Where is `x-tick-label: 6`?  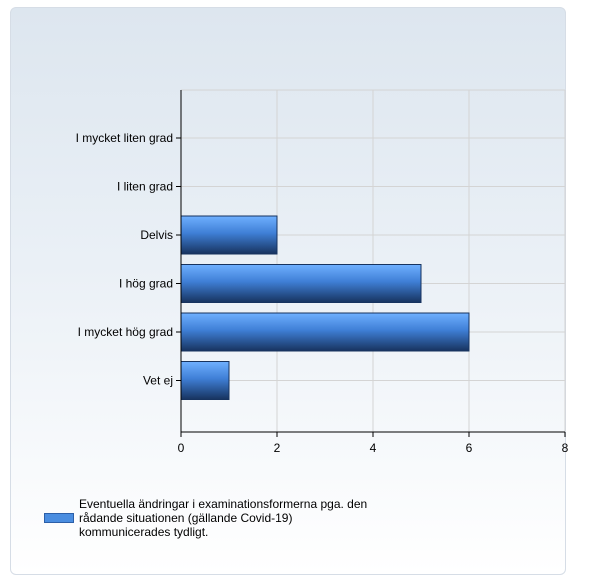
x-tick-label: 6 is located at coordinates (469, 448).